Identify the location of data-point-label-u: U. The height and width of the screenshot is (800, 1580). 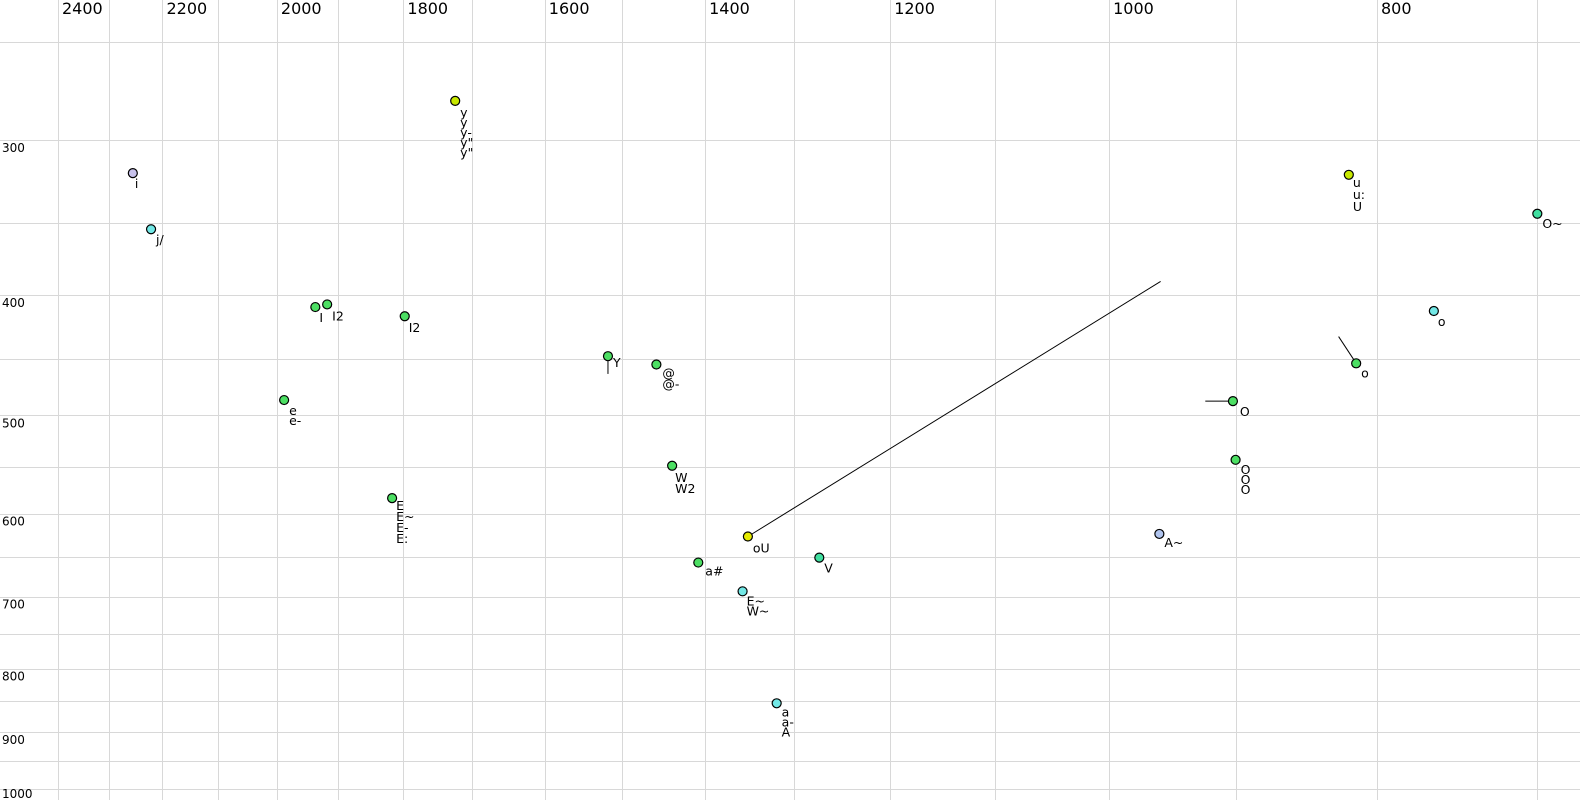
(1357, 206).